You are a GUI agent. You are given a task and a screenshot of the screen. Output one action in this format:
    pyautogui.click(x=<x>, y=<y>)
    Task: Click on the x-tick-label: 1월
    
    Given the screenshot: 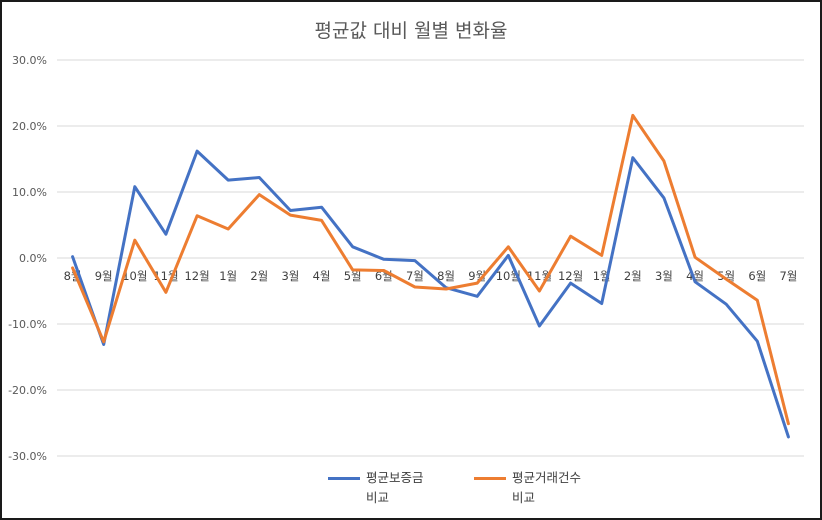 What is the action you would take?
    pyautogui.click(x=228, y=276)
    